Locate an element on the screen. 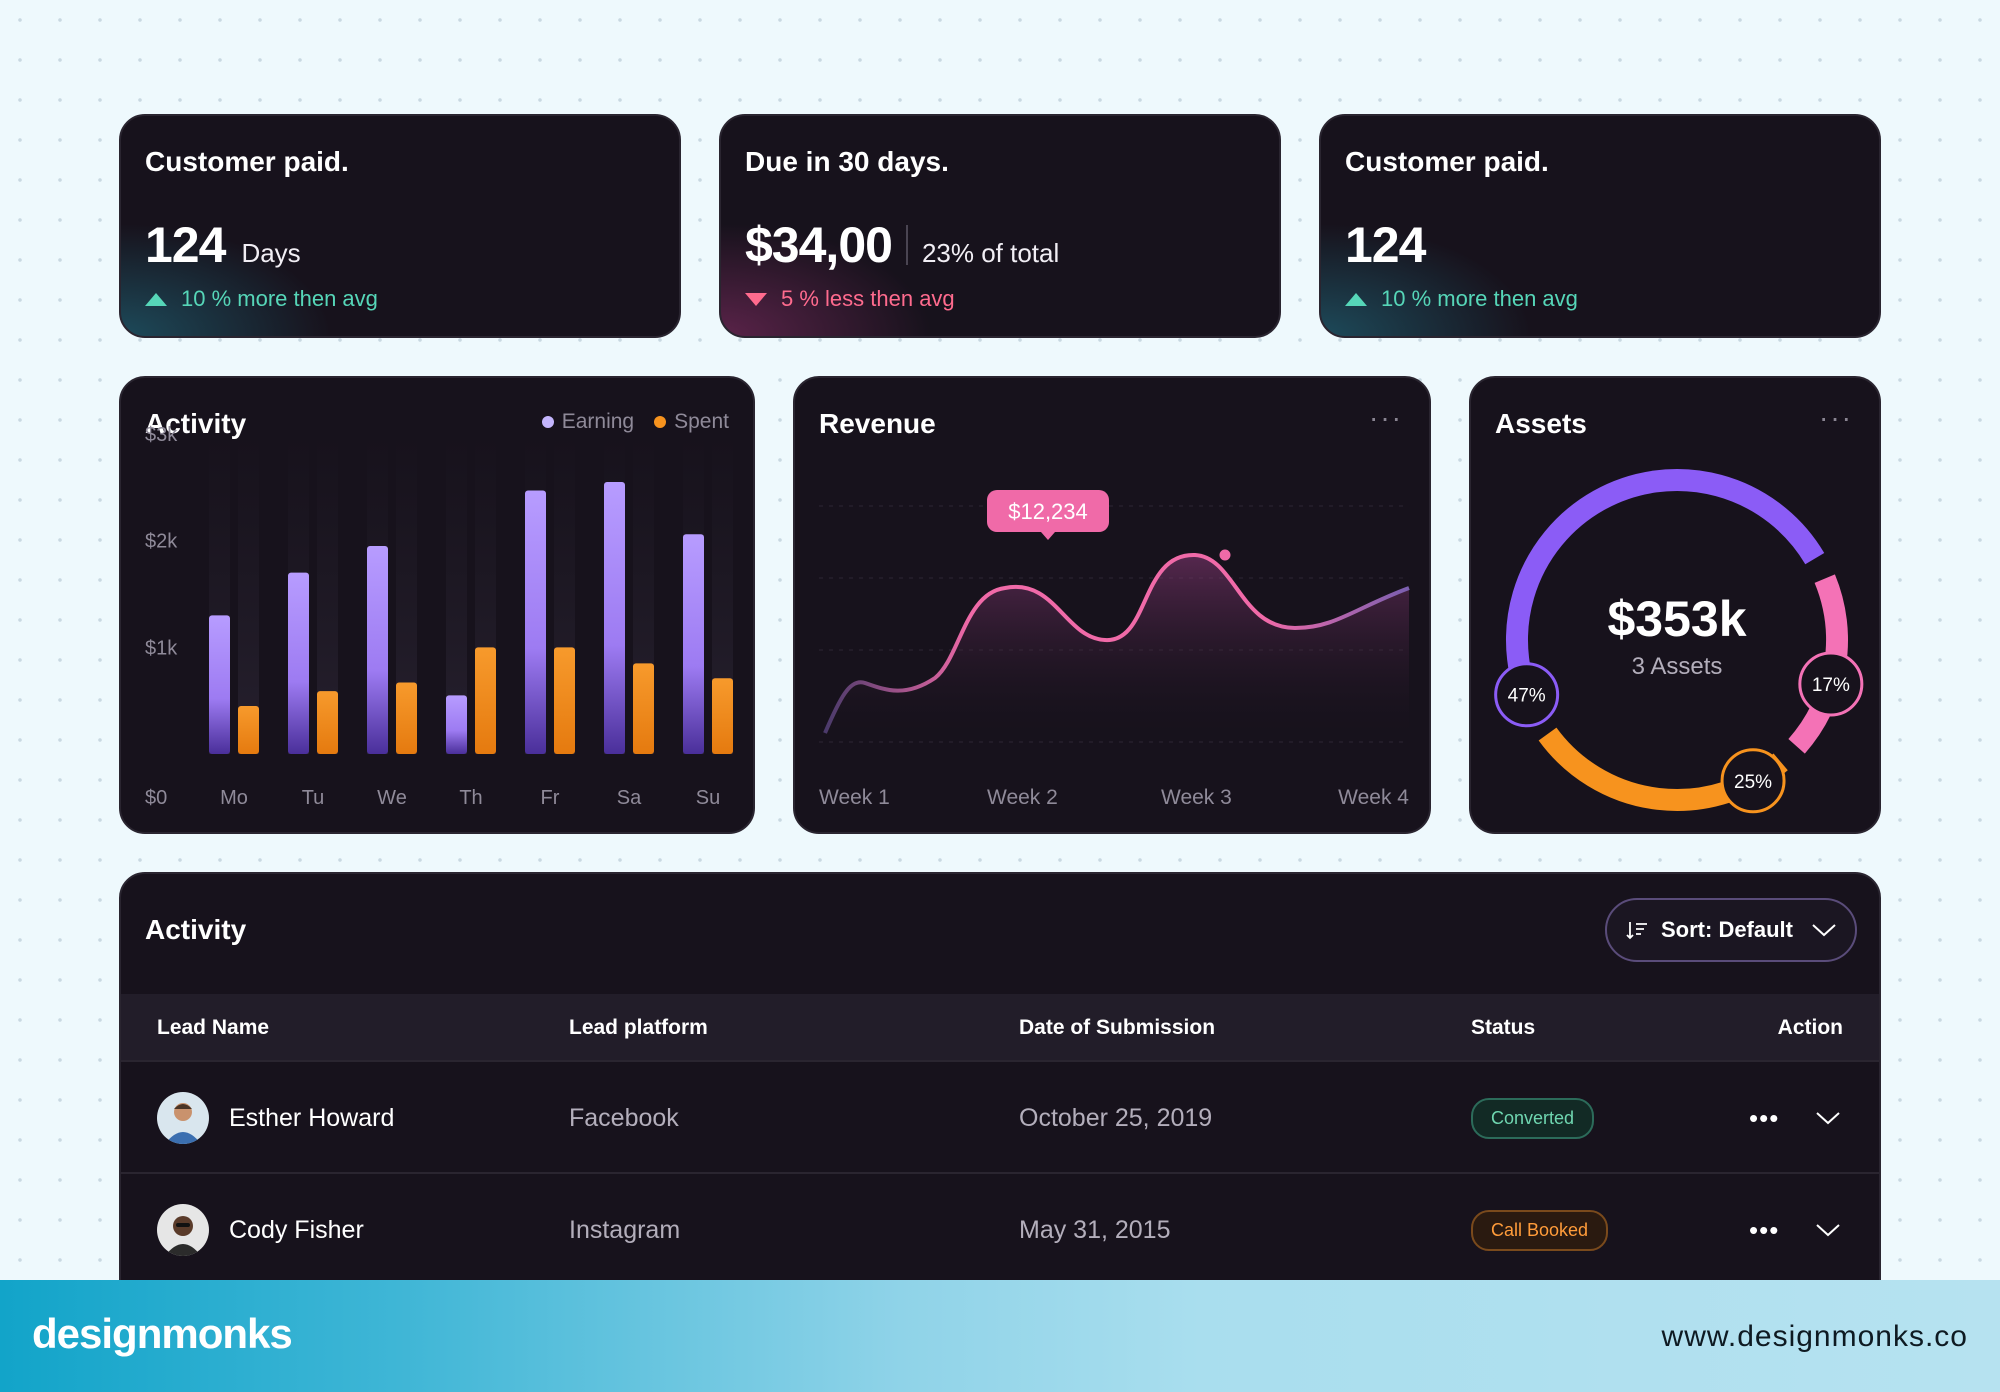 The height and width of the screenshot is (1392, 2000). assets-card: Assets ··· 47% 17% 25% $353k 3 Assets is located at coordinates (1675, 605).